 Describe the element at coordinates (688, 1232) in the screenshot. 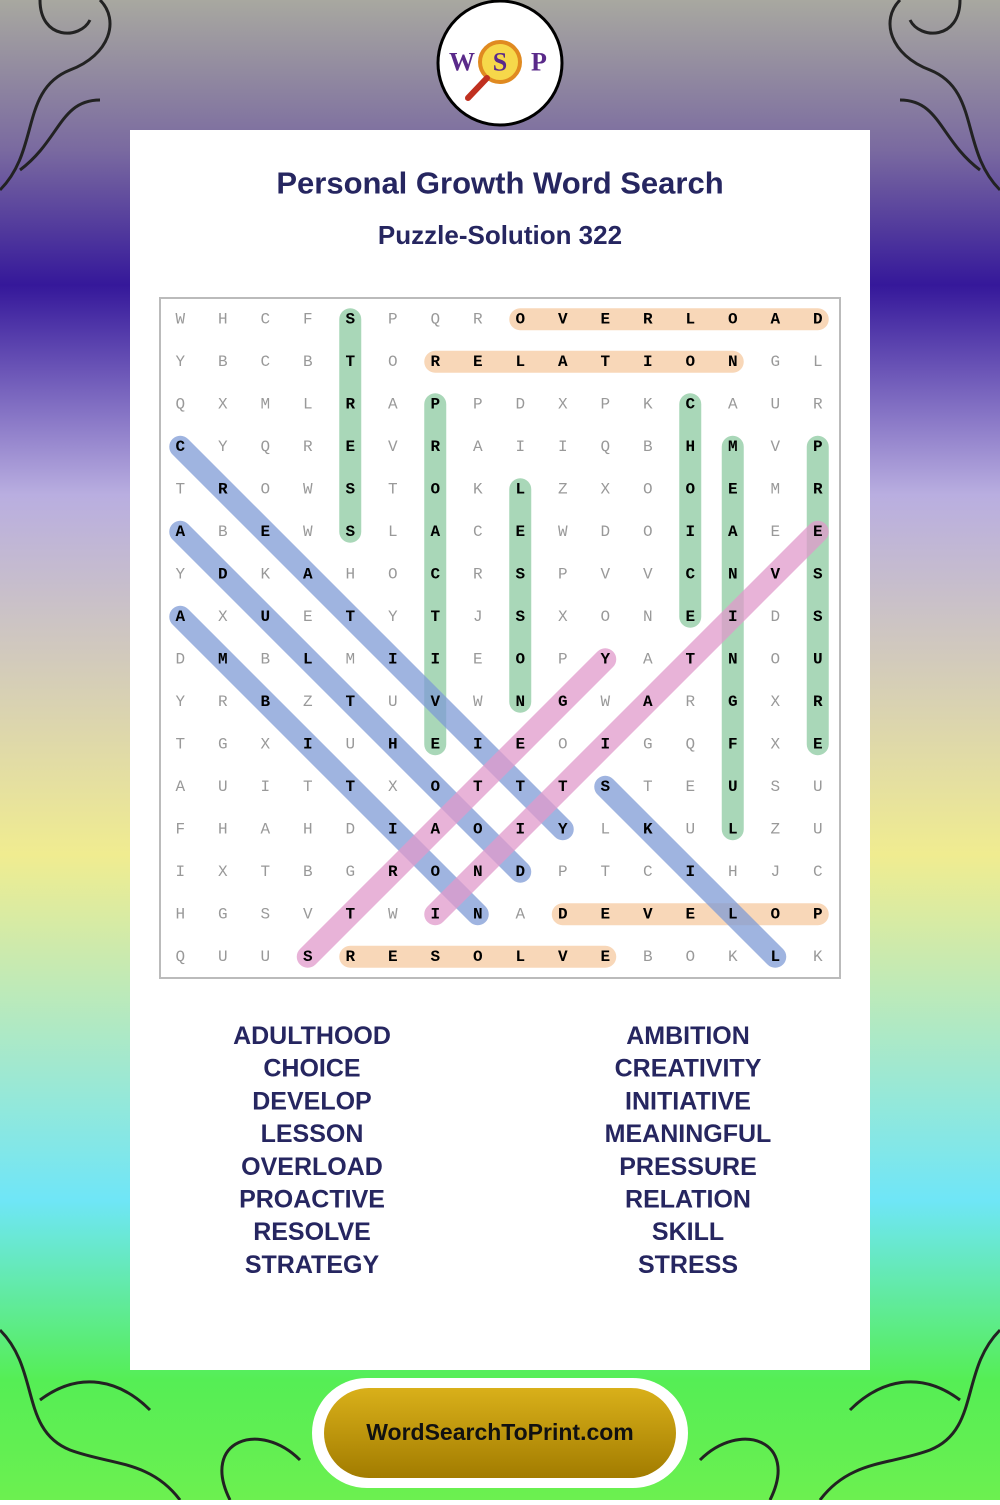

I see `word-list-item: SKILL` at that location.